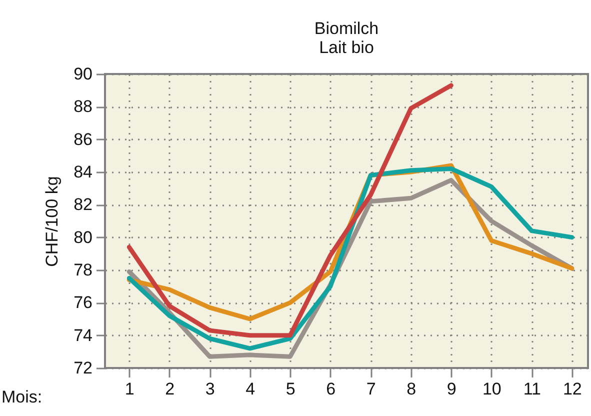 The height and width of the screenshot is (416, 591). Describe the element at coordinates (451, 389) in the screenshot. I see `x-tick-label: 9` at that location.